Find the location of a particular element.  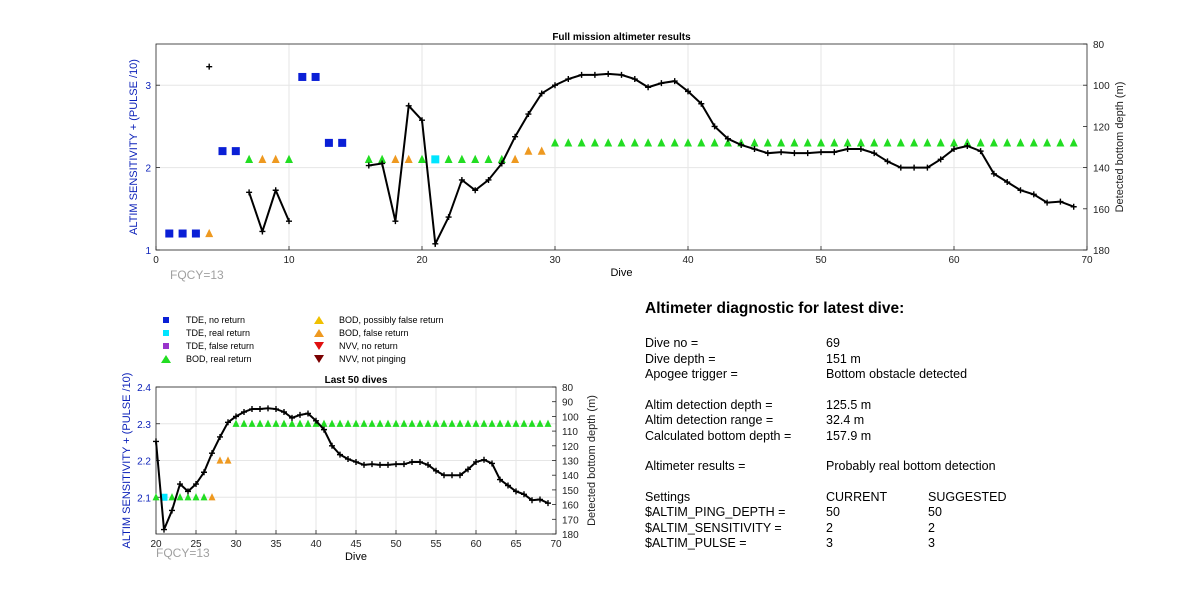

diagnostic-title: Altimeter diagnostic for latest dive: is located at coordinates (775, 308).